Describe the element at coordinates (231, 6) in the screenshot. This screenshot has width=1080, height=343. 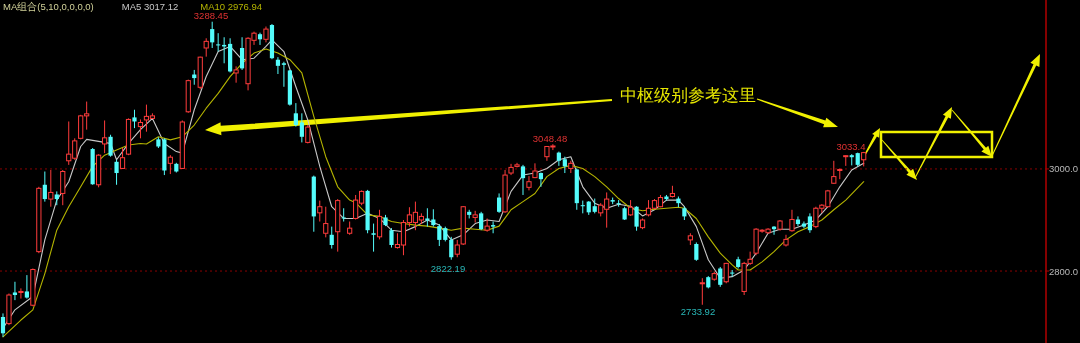
I see `text: MA10 2976.94` at that location.